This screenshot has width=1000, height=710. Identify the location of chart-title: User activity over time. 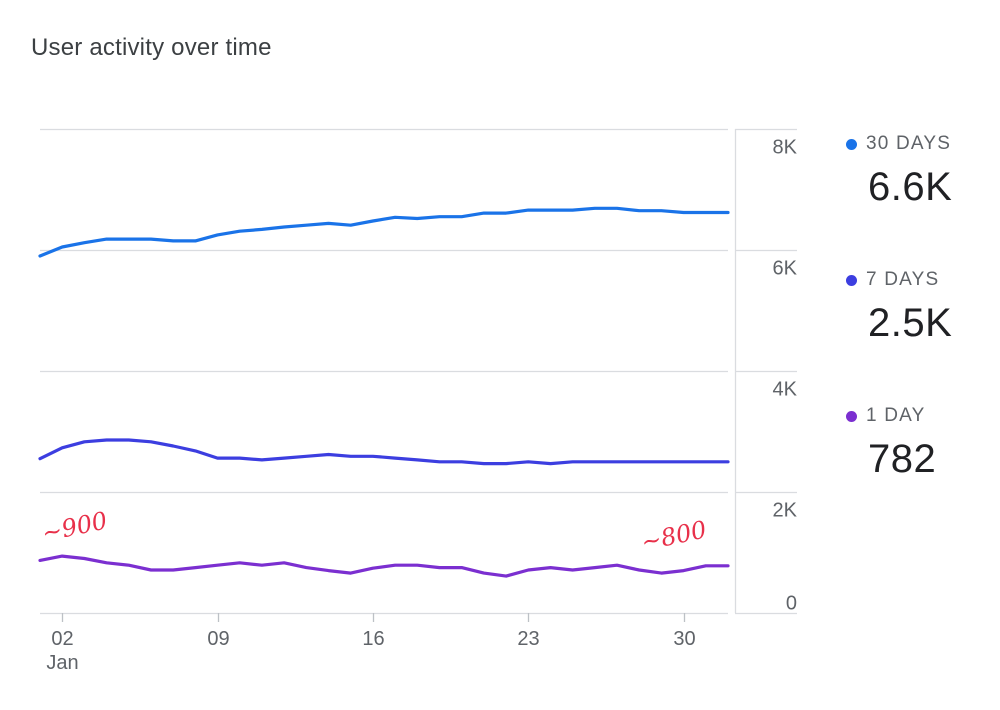
(151, 47).